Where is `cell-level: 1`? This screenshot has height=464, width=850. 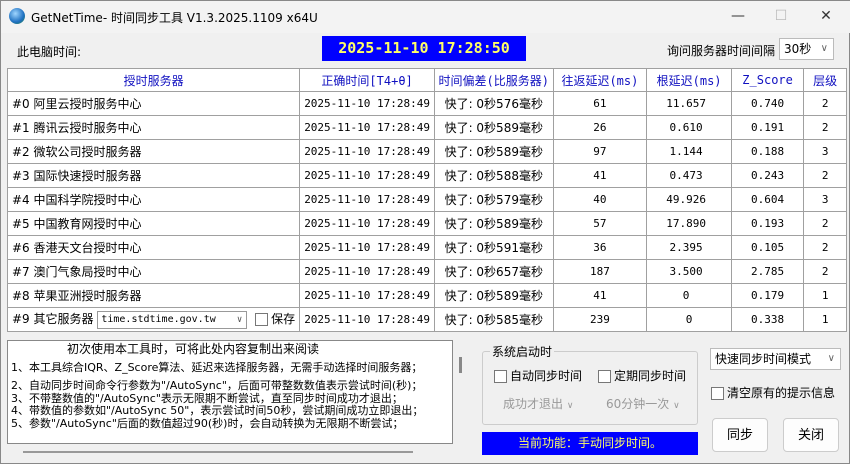 cell-level: 1 is located at coordinates (825, 319).